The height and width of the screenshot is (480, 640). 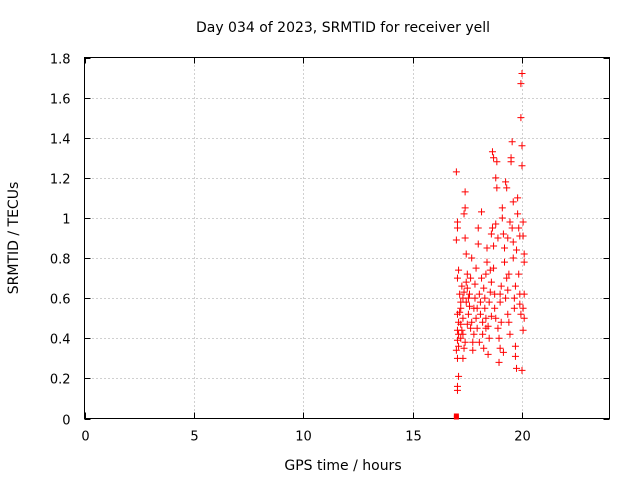 What do you see at coordinates (85, 437) in the screenshot?
I see `x-tick-label: 0` at bounding box center [85, 437].